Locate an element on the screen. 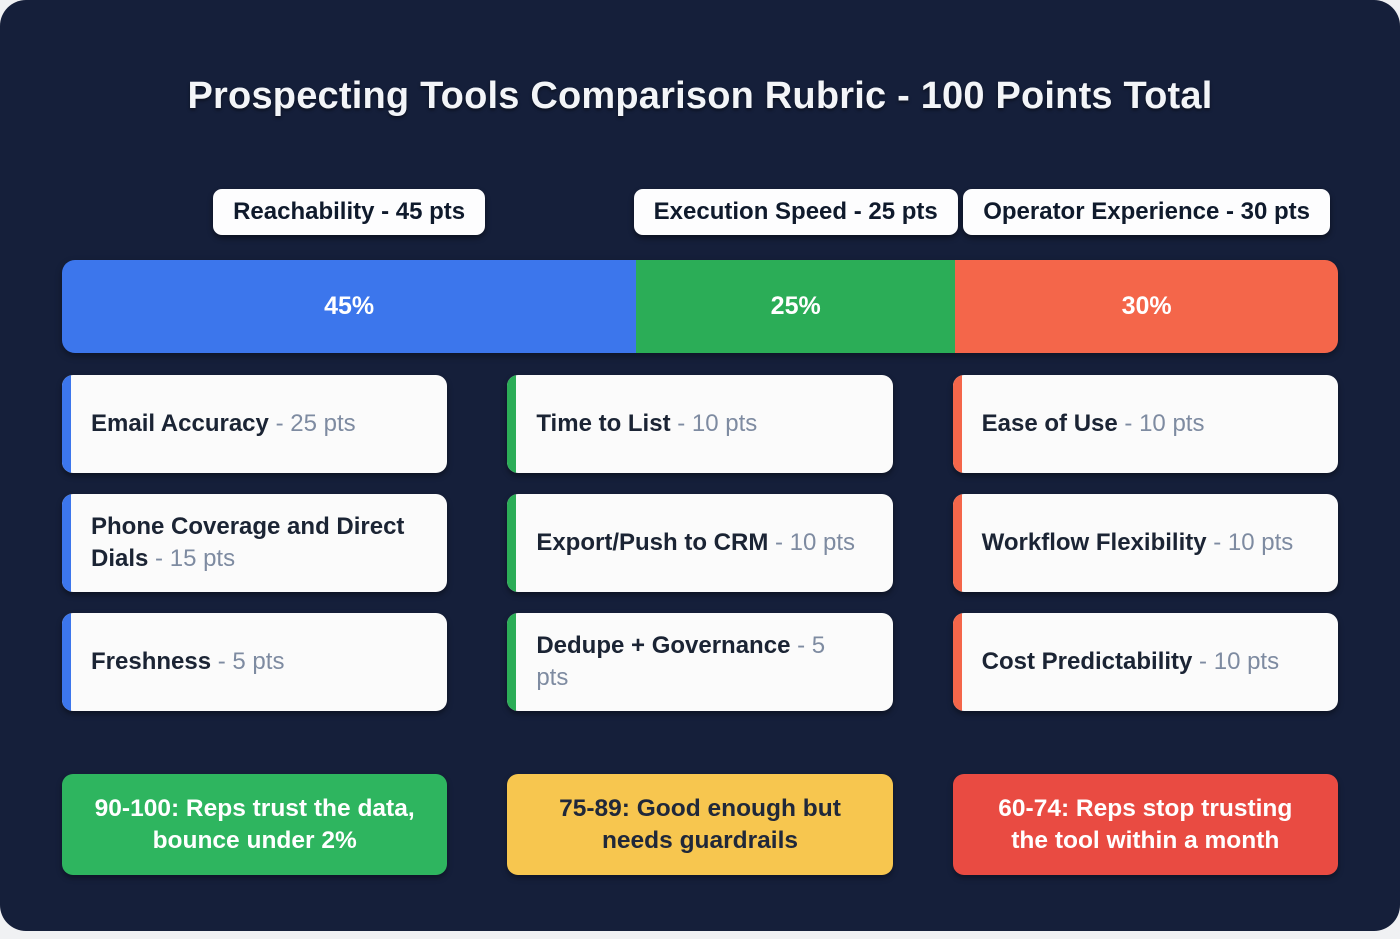  criterion-name: Phone Coverage and Direct Dials is located at coordinates (248, 542).